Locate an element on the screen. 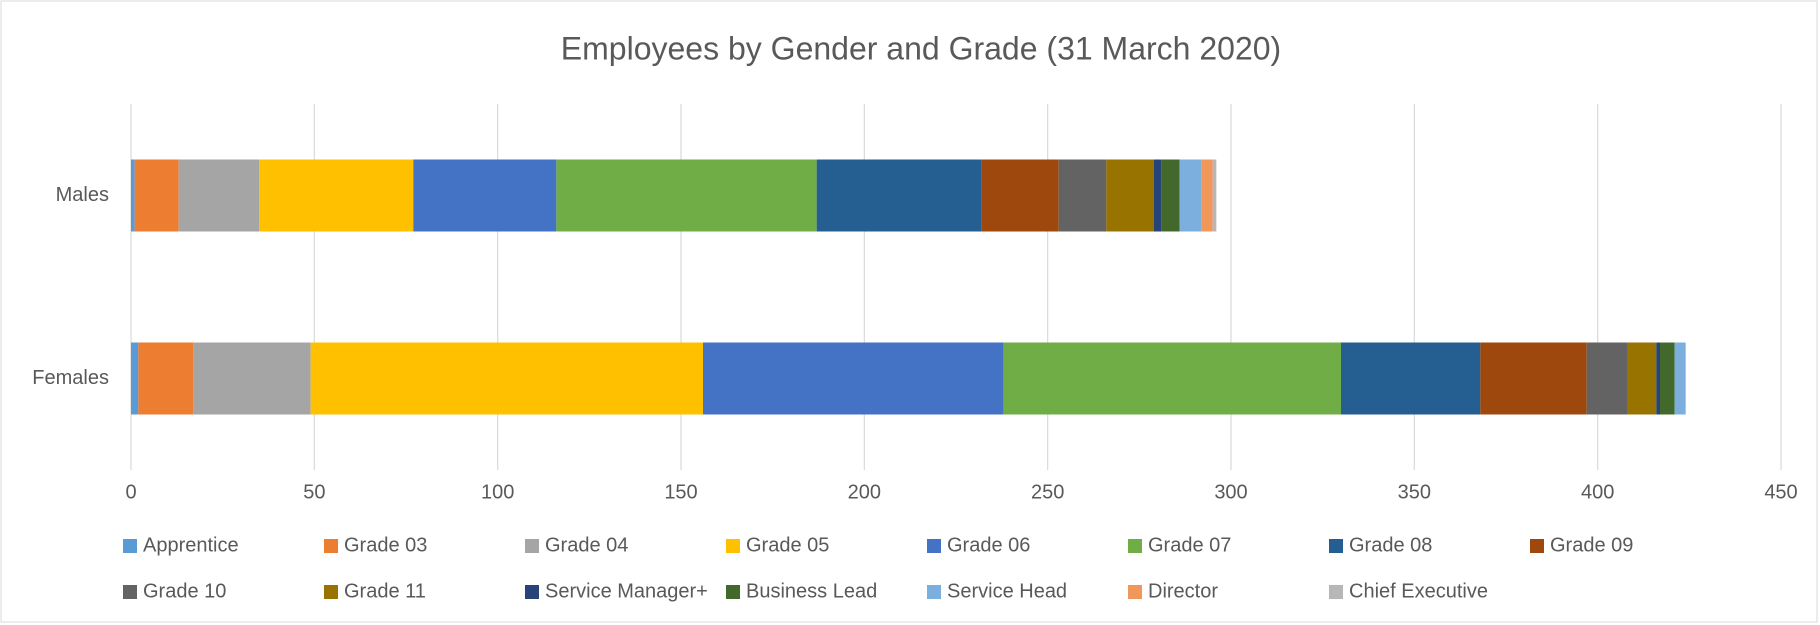 Image resolution: width=1820 pixels, height=625 pixels. y-tick-label: Females is located at coordinates (70, 378).